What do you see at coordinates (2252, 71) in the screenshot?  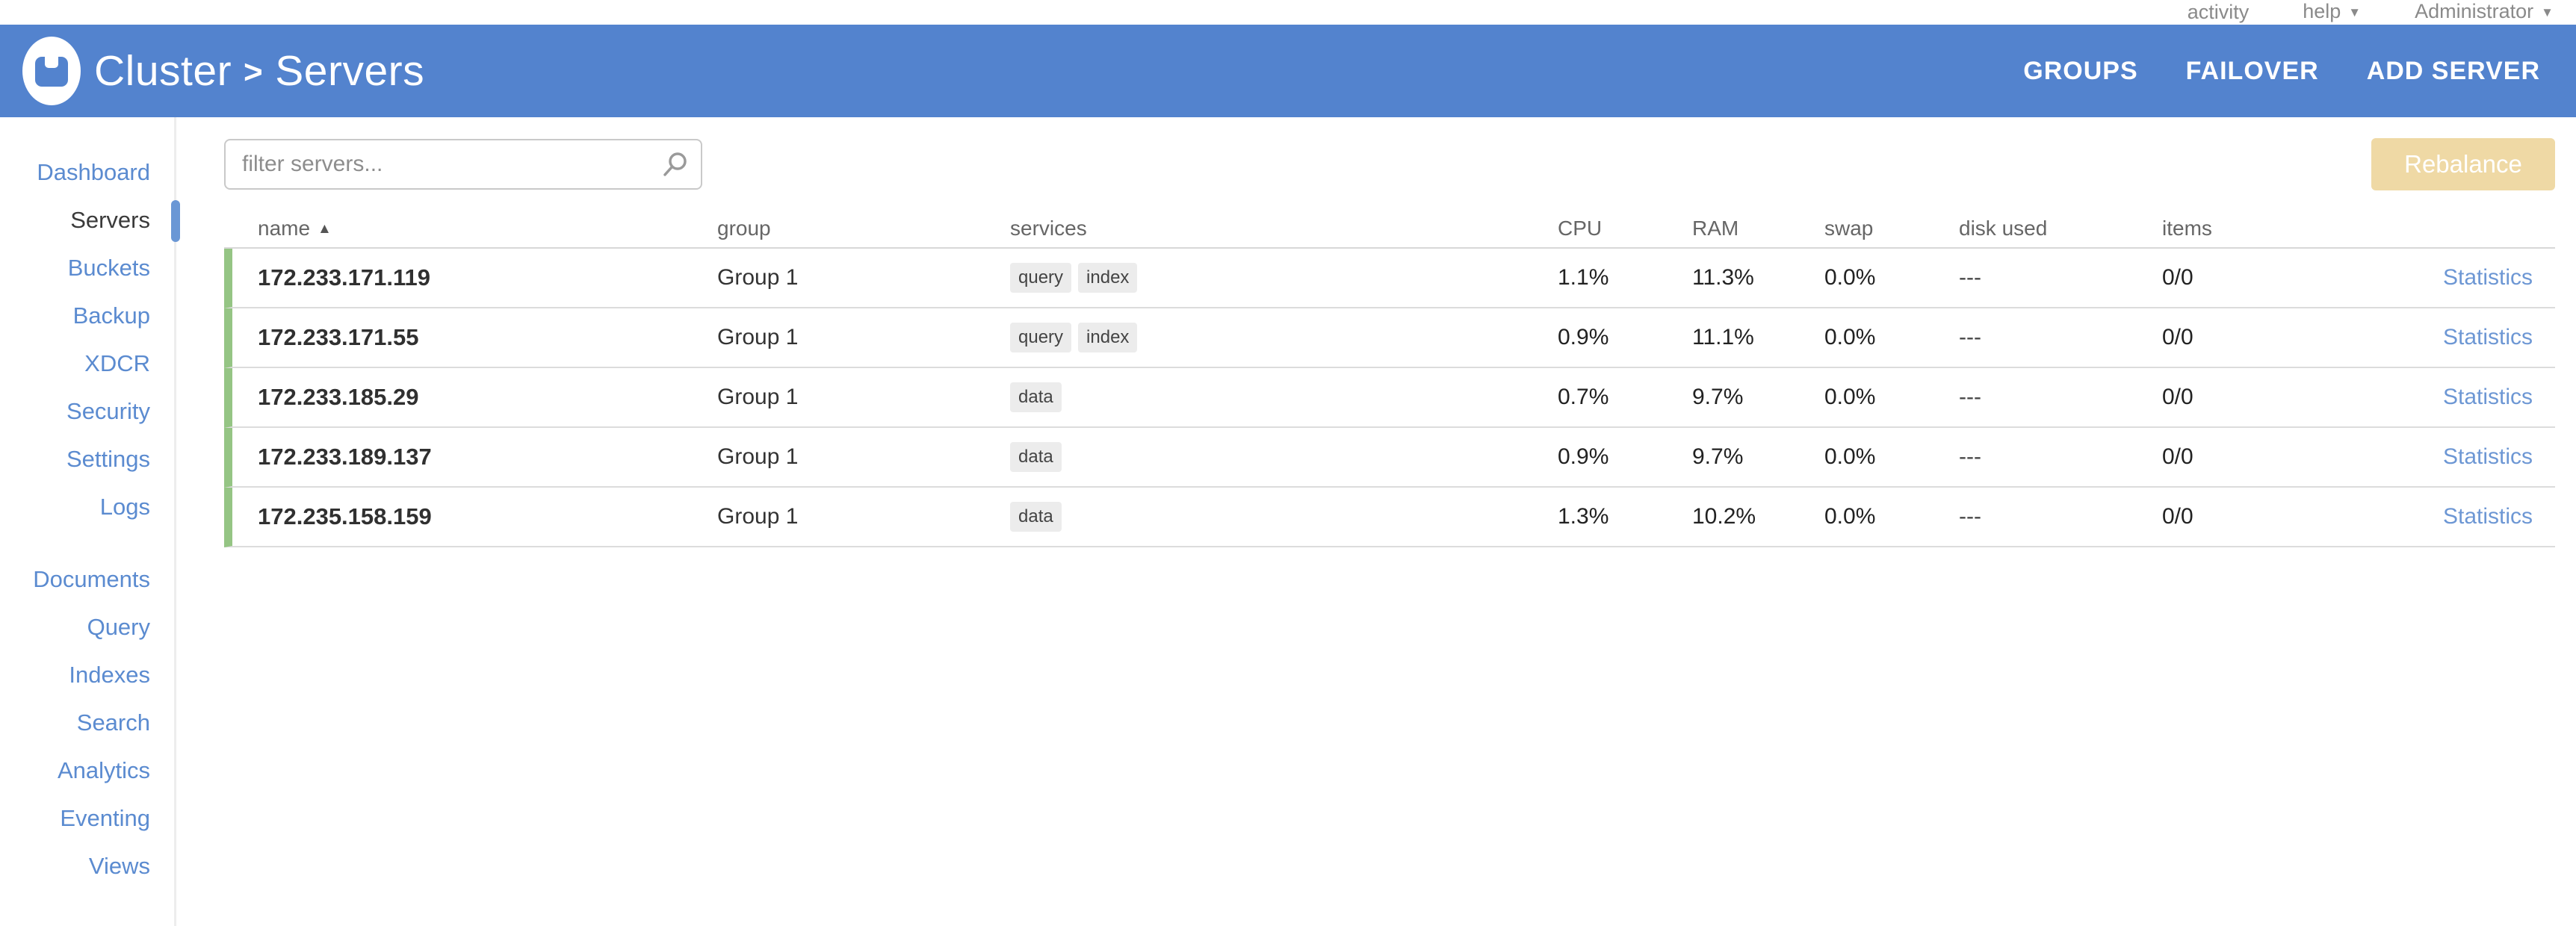 I see `header-nav-failover: FAILOVER` at bounding box center [2252, 71].